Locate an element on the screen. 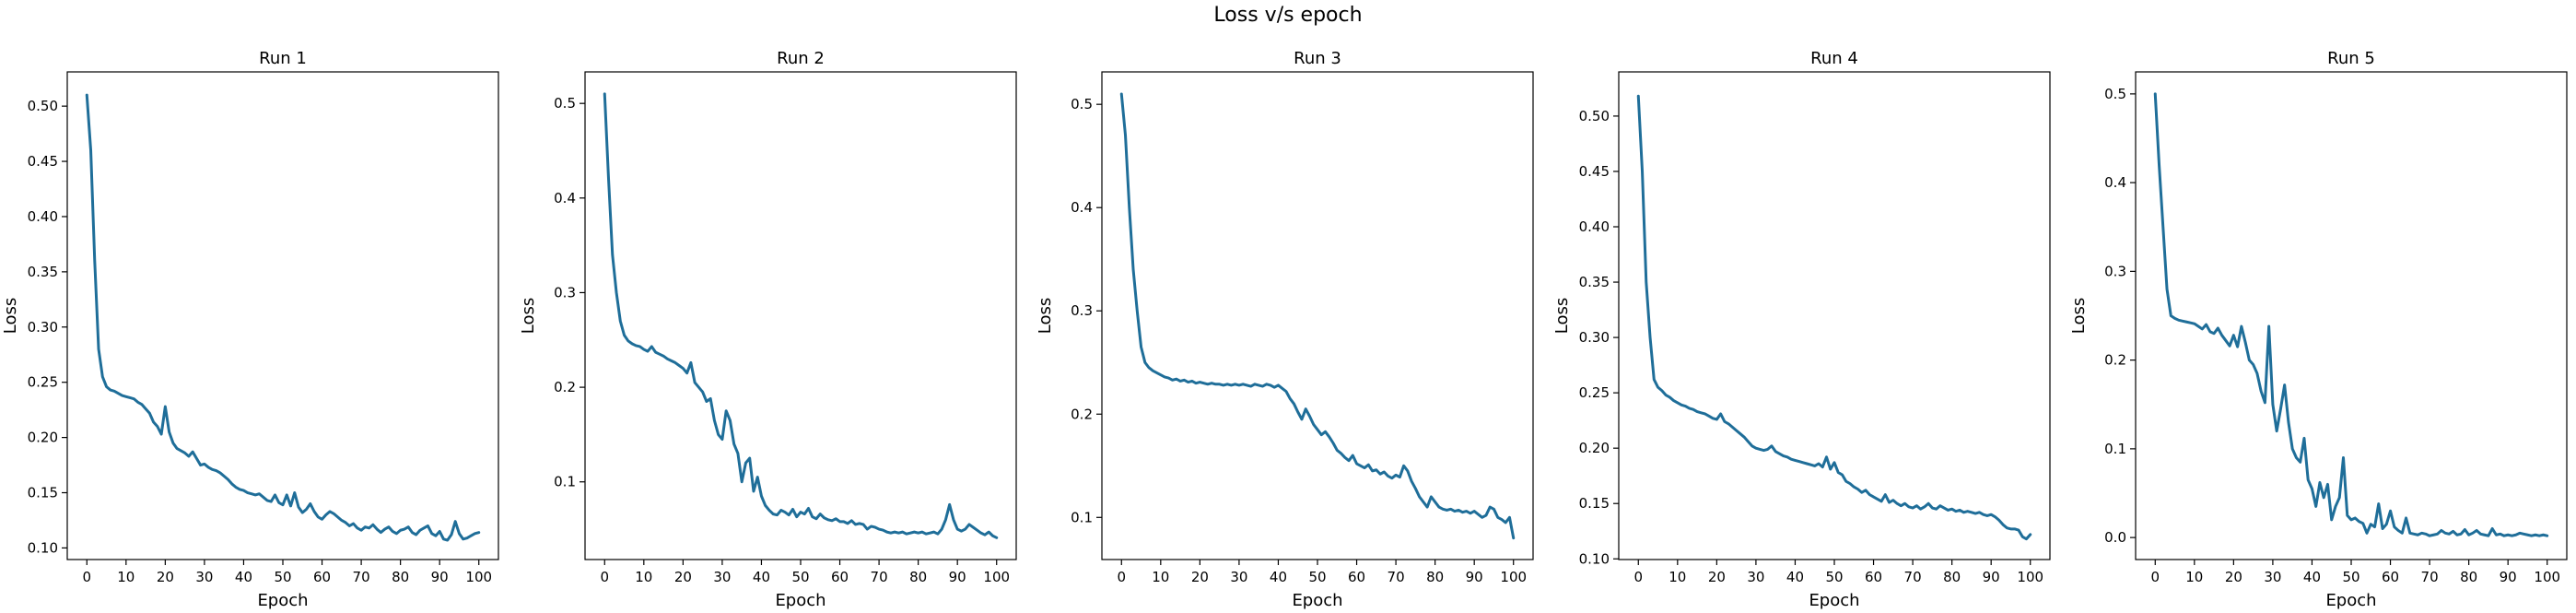 This screenshot has width=2576, height=613. subplot-title: Run 3 is located at coordinates (1317, 58).